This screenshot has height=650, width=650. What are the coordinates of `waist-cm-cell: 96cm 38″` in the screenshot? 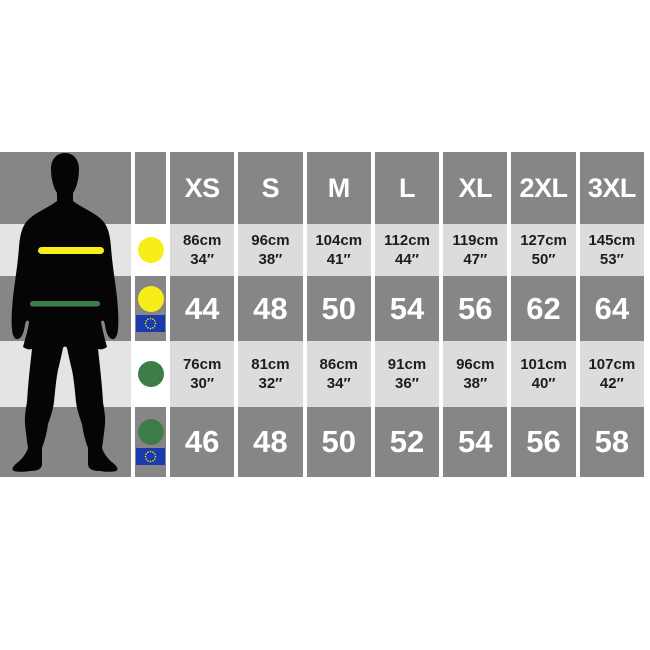 It's located at (475, 374).